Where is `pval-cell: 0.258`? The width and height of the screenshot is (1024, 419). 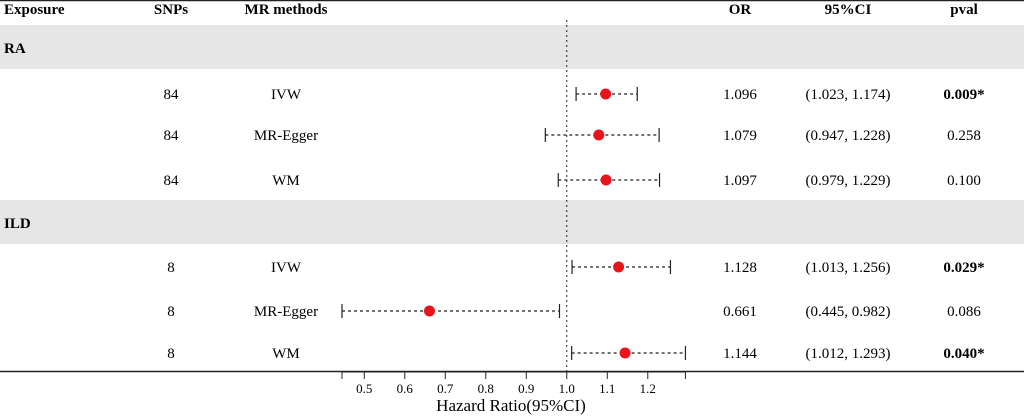
pval-cell: 0.258 is located at coordinates (964, 136).